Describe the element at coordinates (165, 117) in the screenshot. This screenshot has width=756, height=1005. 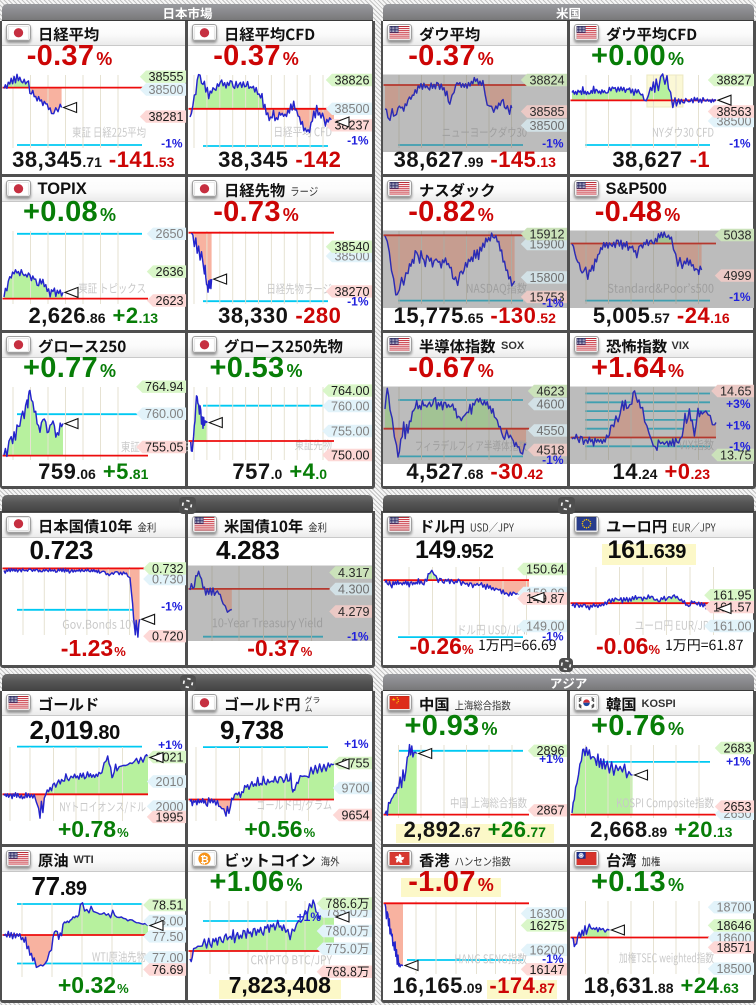
I see `svg-text: 38281` at that location.